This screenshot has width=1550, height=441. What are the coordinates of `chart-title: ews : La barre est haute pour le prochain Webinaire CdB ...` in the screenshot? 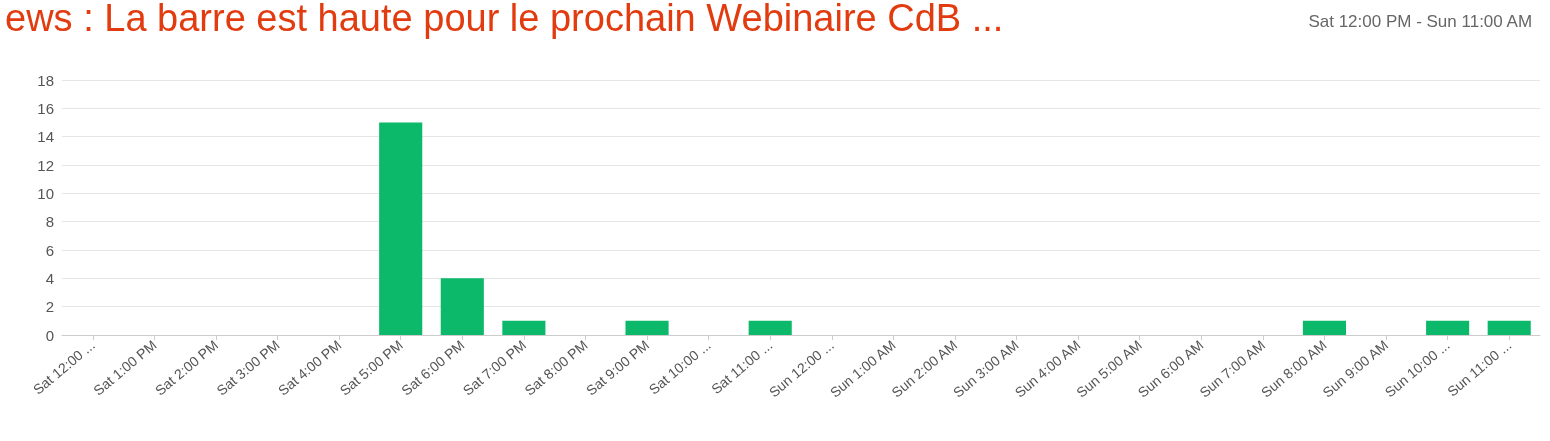 It's located at (504, 19).